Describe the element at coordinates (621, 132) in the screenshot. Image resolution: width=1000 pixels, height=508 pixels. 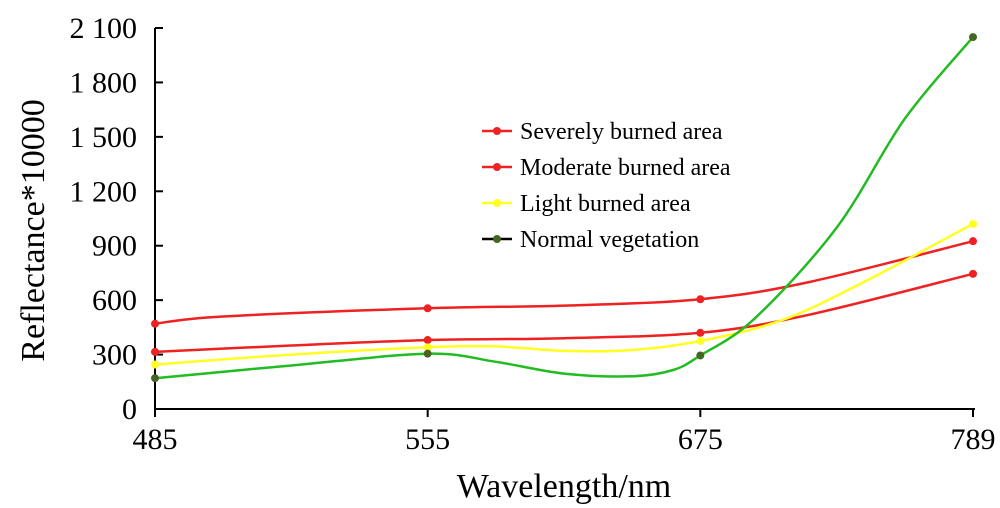
I see `legend-label: Severely burned area` at that location.